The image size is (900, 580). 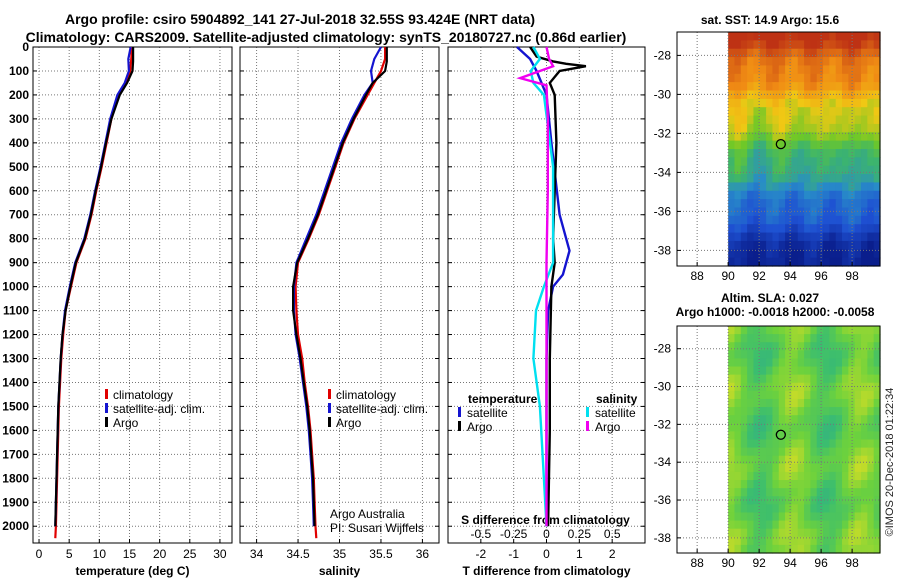 What do you see at coordinates (381, 554) in the screenshot?
I see `x-tick-label: 35.5` at bounding box center [381, 554].